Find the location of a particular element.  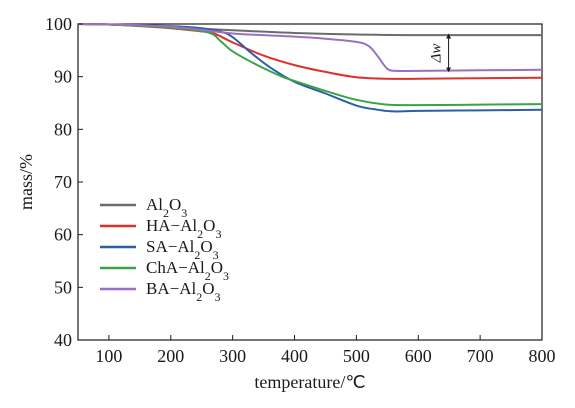

annotations: Δw is located at coordinates (440, 53).